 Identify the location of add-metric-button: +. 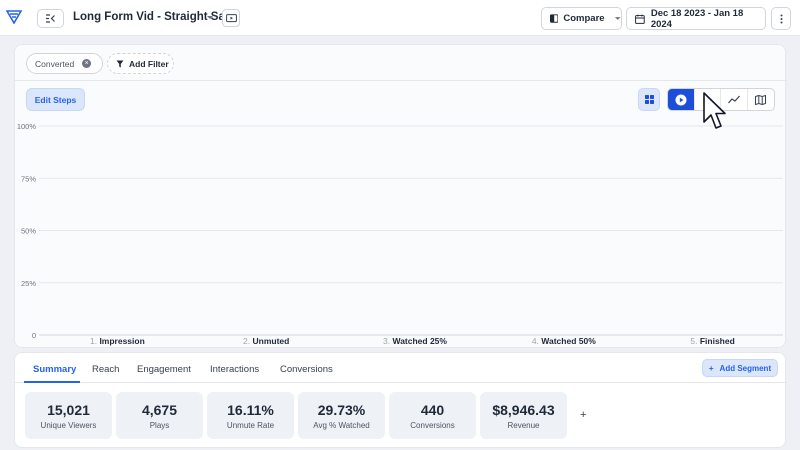
(583, 415).